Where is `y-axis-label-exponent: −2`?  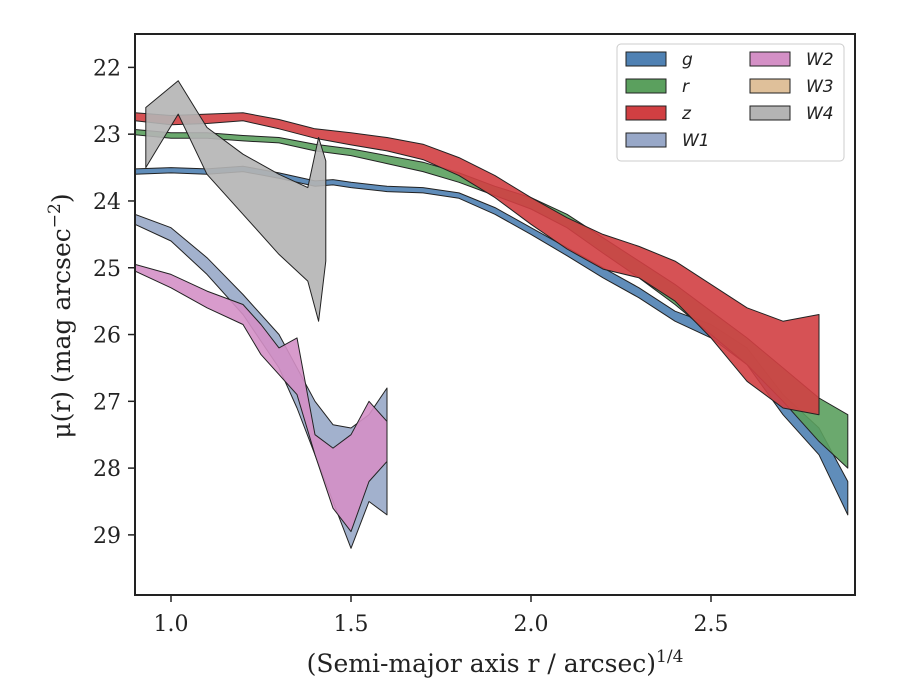 y-axis-label-exponent: −2 is located at coordinates (55, 215).